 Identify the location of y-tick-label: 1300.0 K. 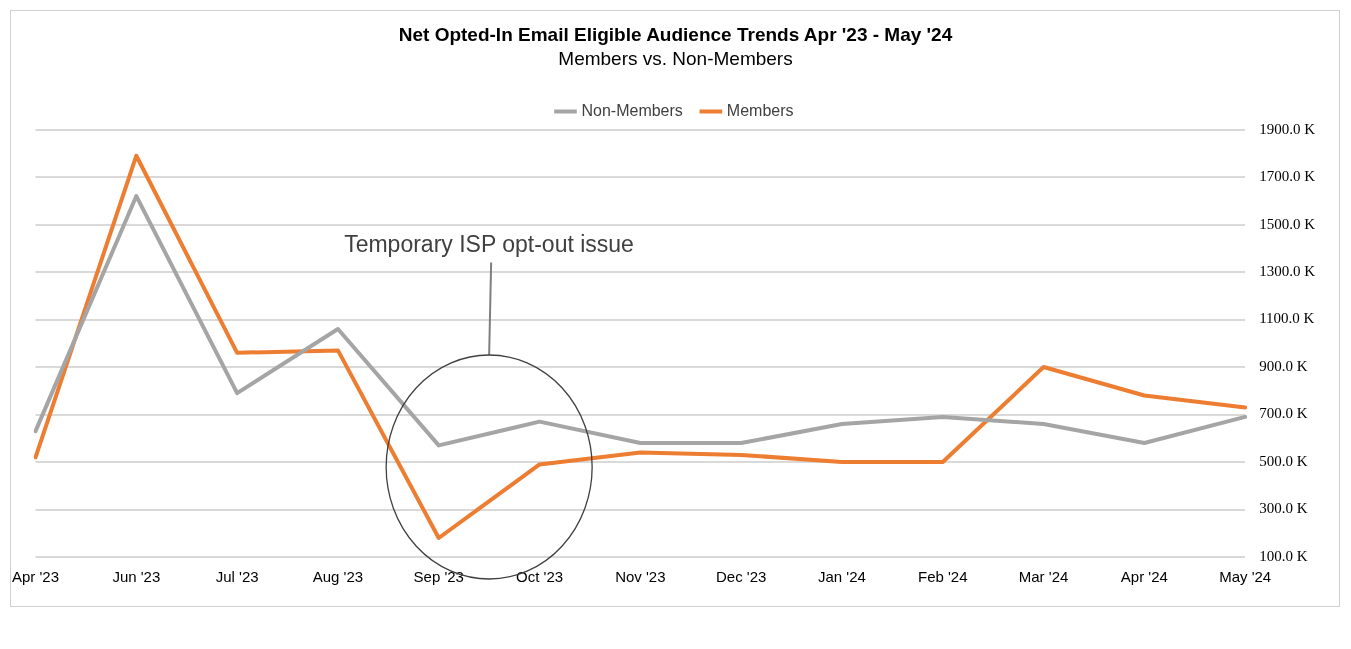
(1287, 271).